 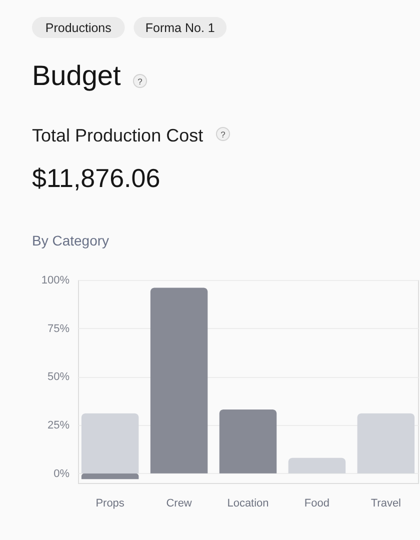 I want to click on x-tick-label: Location, so click(x=248, y=504).